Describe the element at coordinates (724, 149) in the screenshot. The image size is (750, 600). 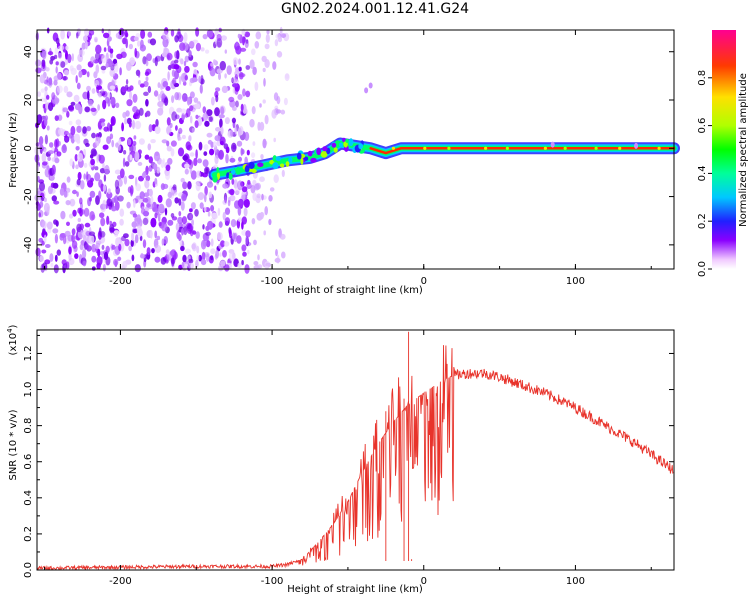
I see `colorbar-gradient` at that location.